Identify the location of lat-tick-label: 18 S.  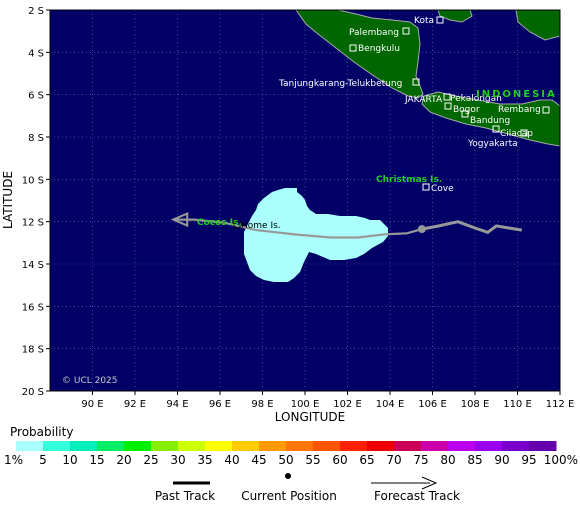
(33, 350).